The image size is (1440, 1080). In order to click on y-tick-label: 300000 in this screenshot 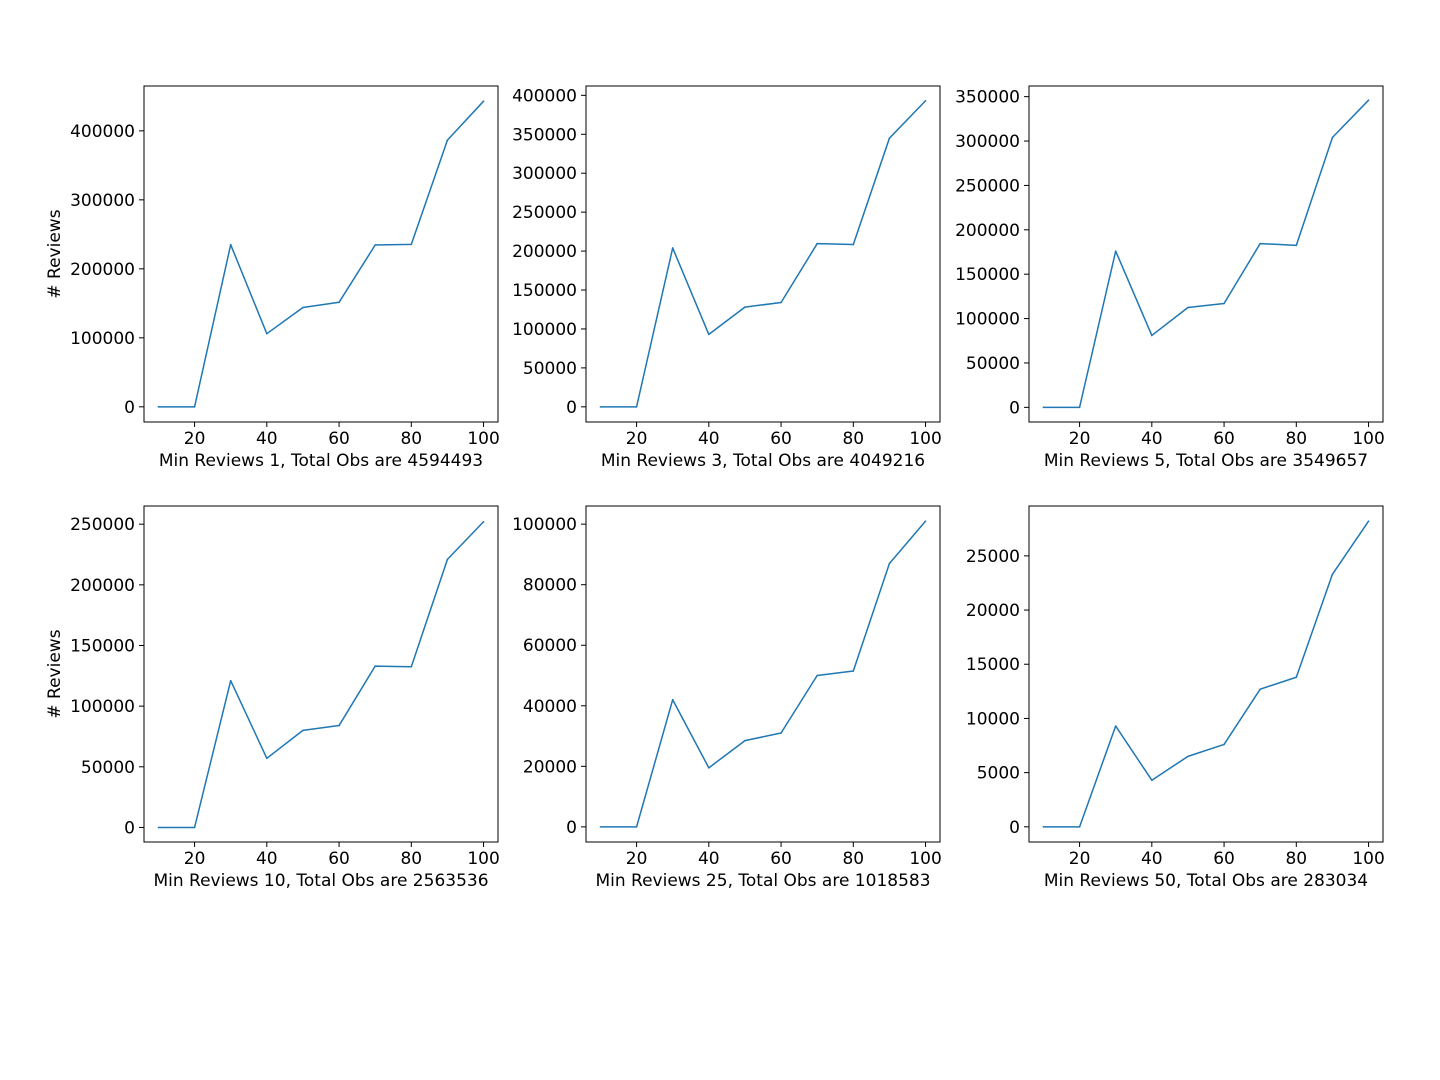, I will do `click(987, 142)`.